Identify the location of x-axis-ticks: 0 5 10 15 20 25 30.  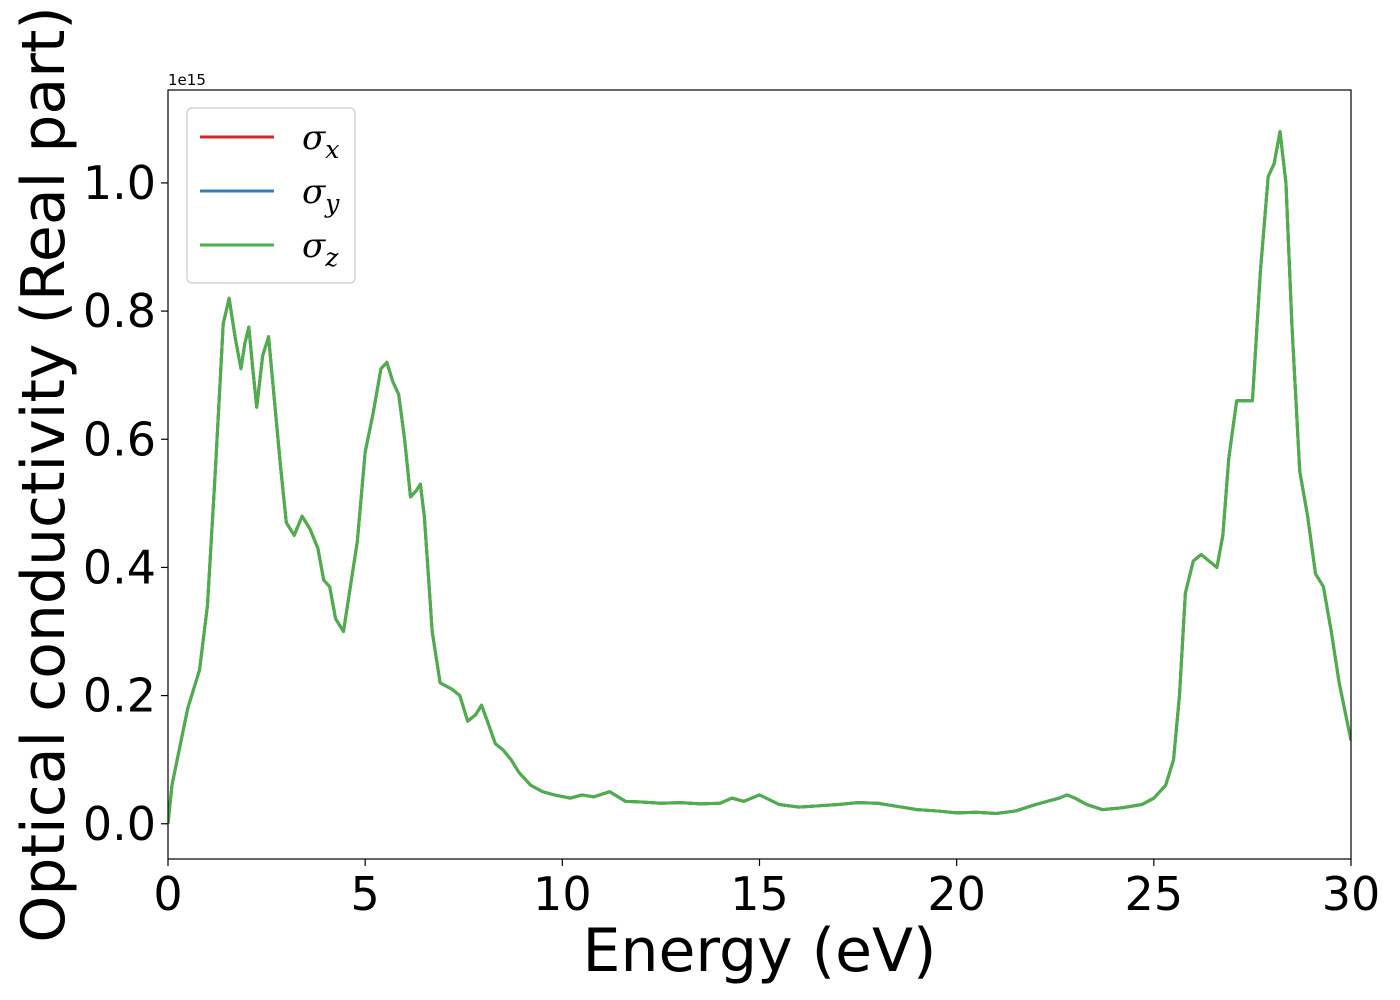
(766, 890).